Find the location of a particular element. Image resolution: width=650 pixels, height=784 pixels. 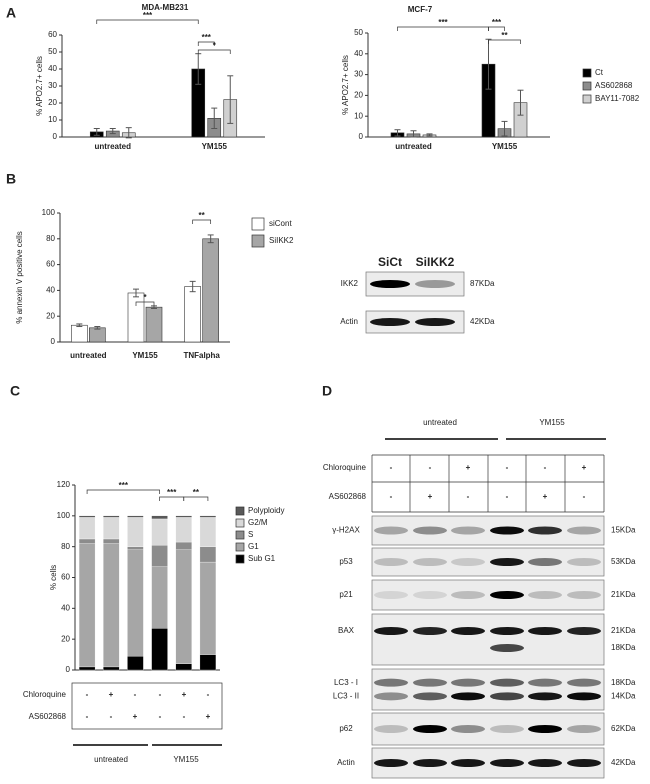

y-tick-label: 10 is located at coordinates (358, 115).